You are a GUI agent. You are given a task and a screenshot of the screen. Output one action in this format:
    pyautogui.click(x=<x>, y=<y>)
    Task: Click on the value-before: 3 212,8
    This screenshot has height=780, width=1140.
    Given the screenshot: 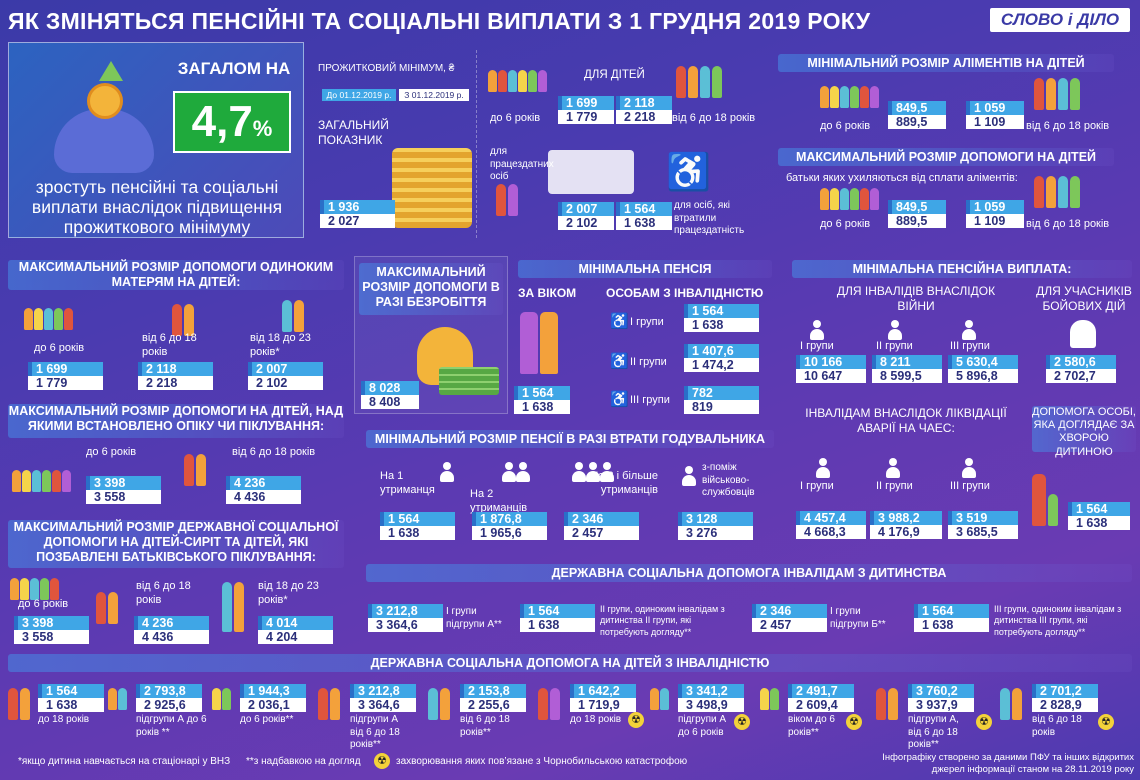 What is the action you would take?
    pyautogui.click(x=383, y=691)
    